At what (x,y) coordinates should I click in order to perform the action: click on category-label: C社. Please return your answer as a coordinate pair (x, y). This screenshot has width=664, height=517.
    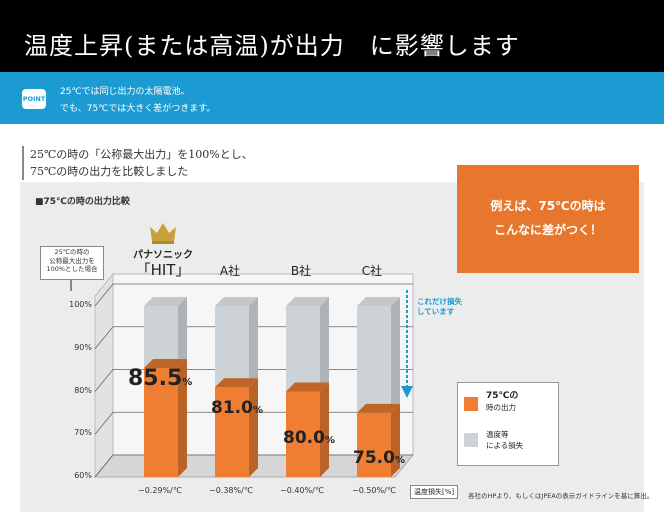
    Looking at the image, I should click on (372, 271).